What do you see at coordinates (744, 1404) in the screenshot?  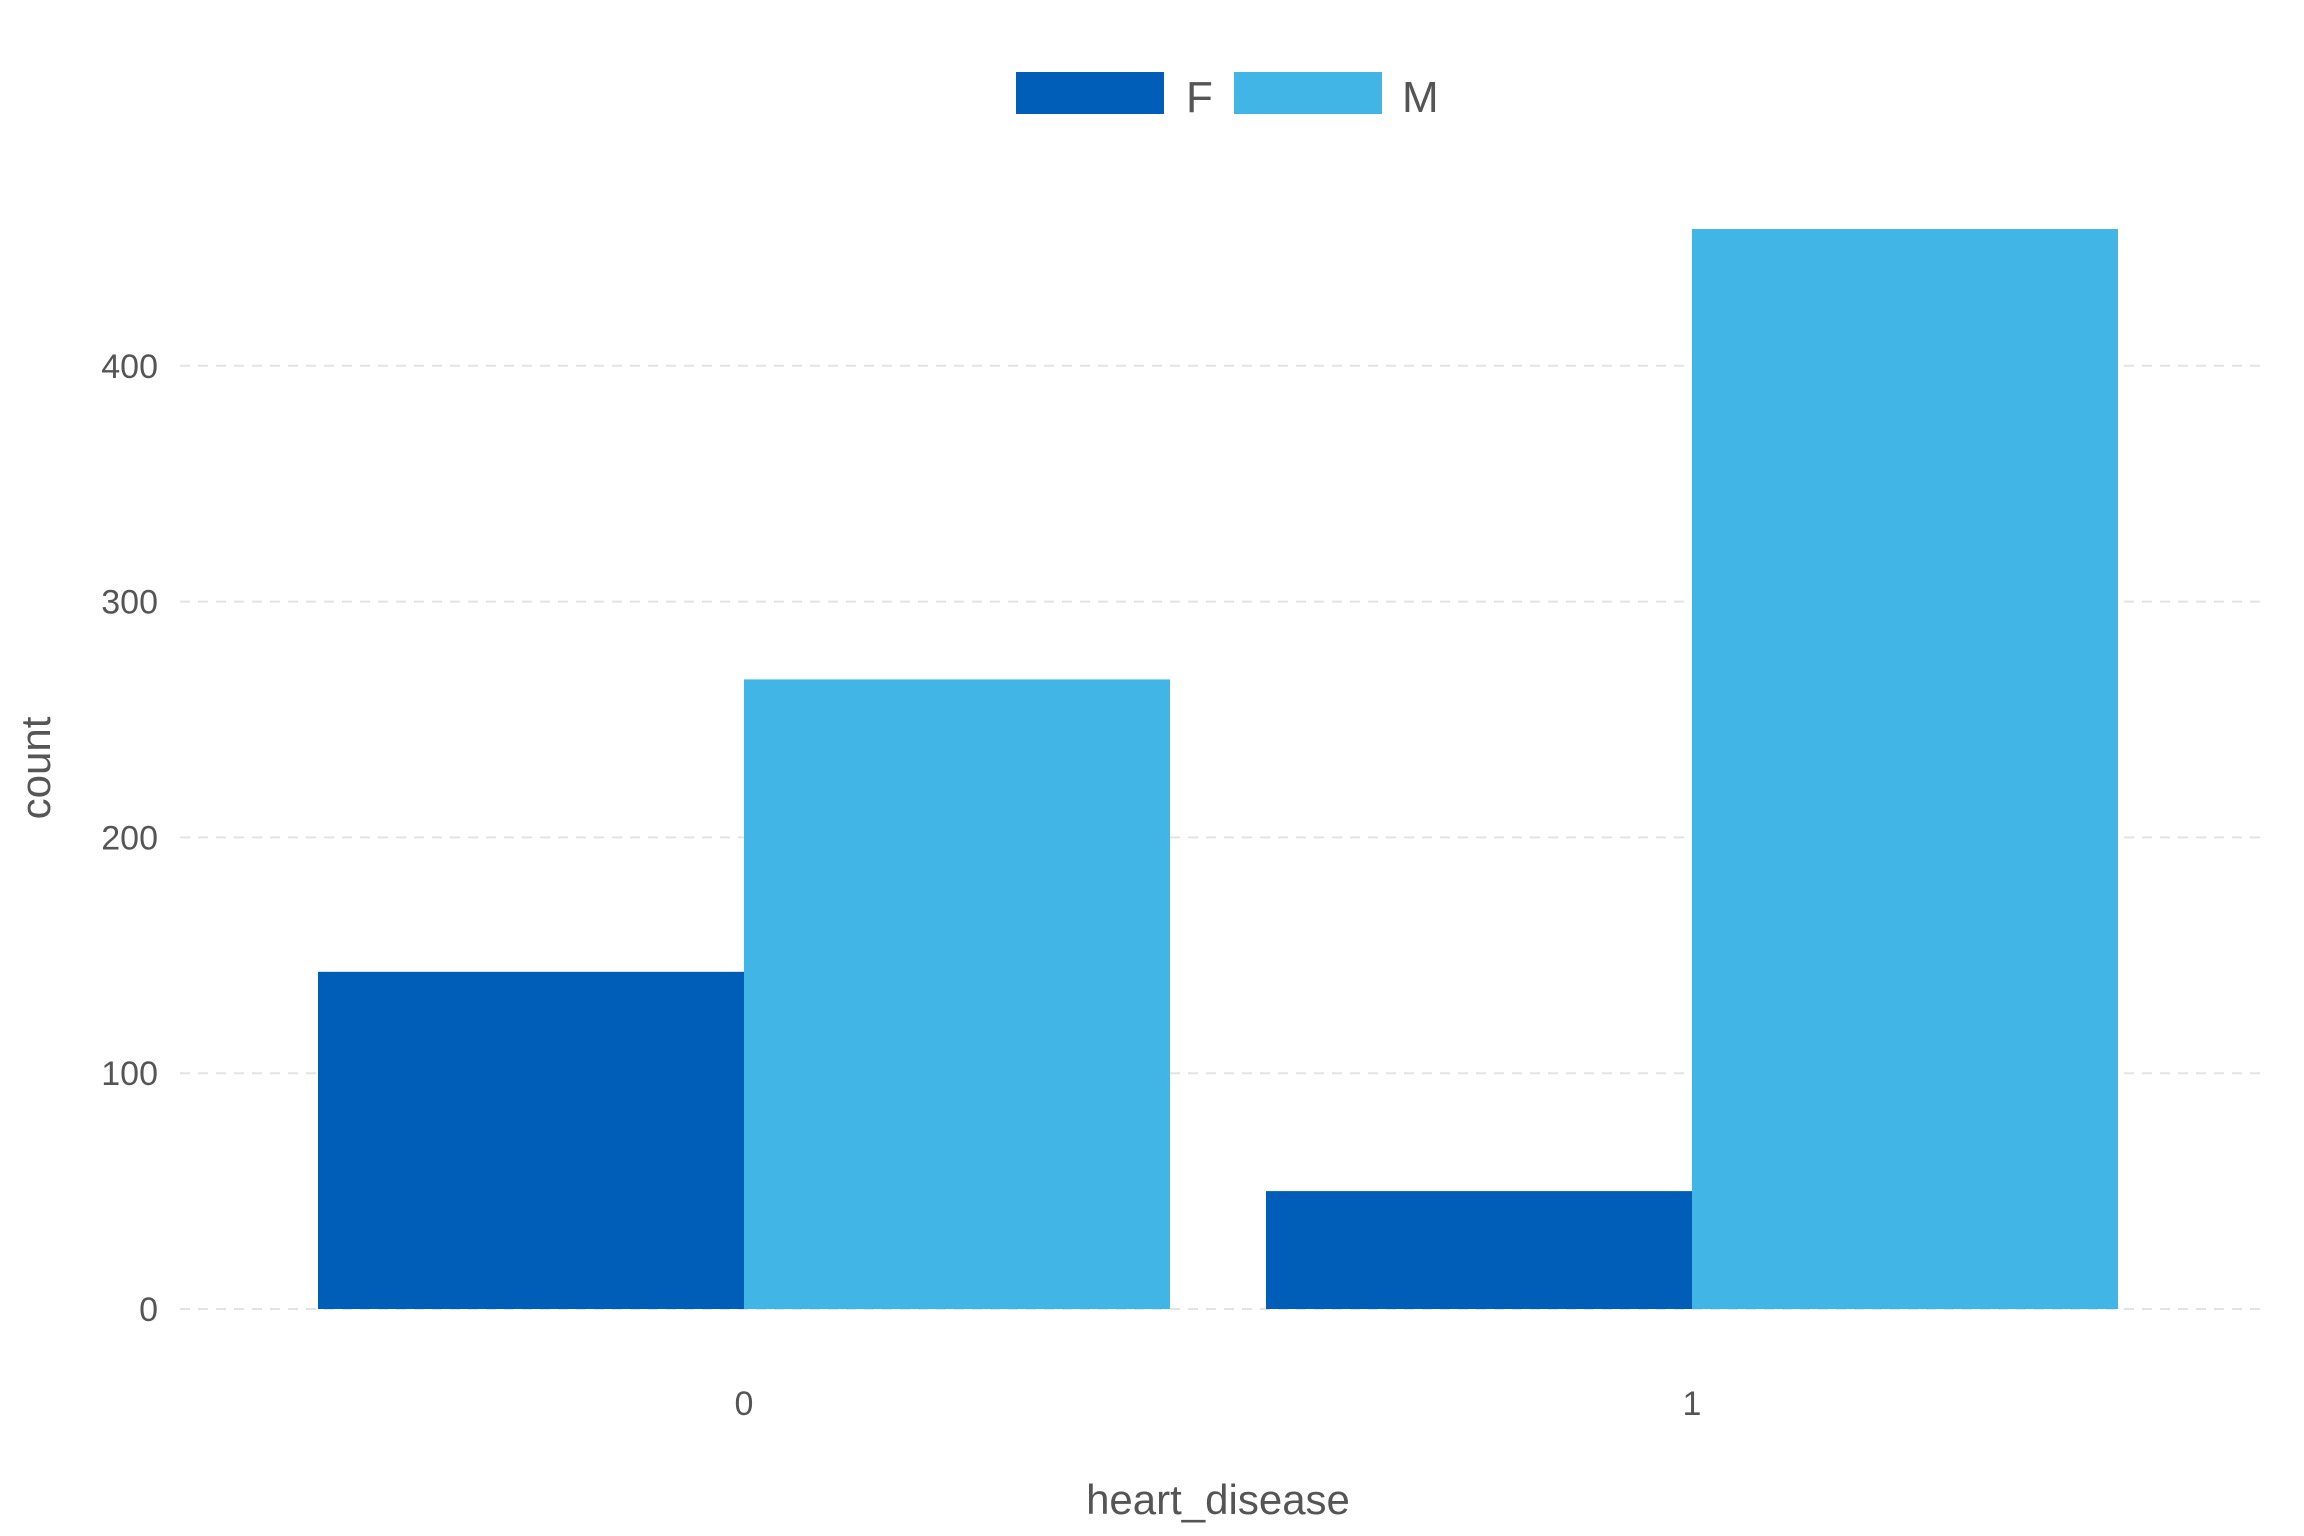 I see `x-tick-label-0: 0` at bounding box center [744, 1404].